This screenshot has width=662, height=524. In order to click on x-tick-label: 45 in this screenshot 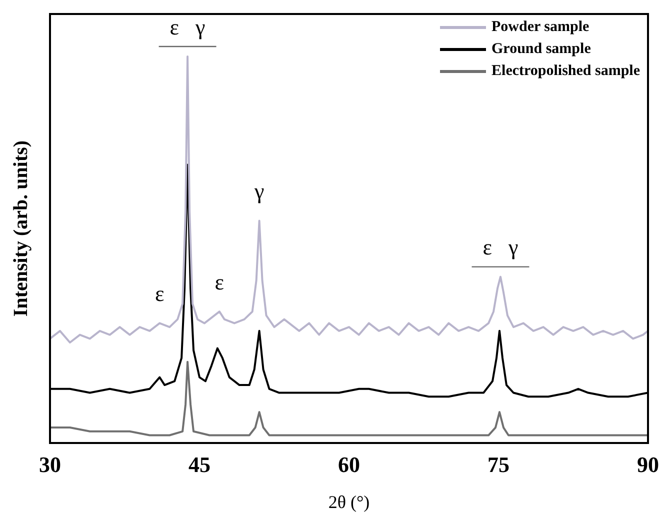, I will do `click(199, 464)`.